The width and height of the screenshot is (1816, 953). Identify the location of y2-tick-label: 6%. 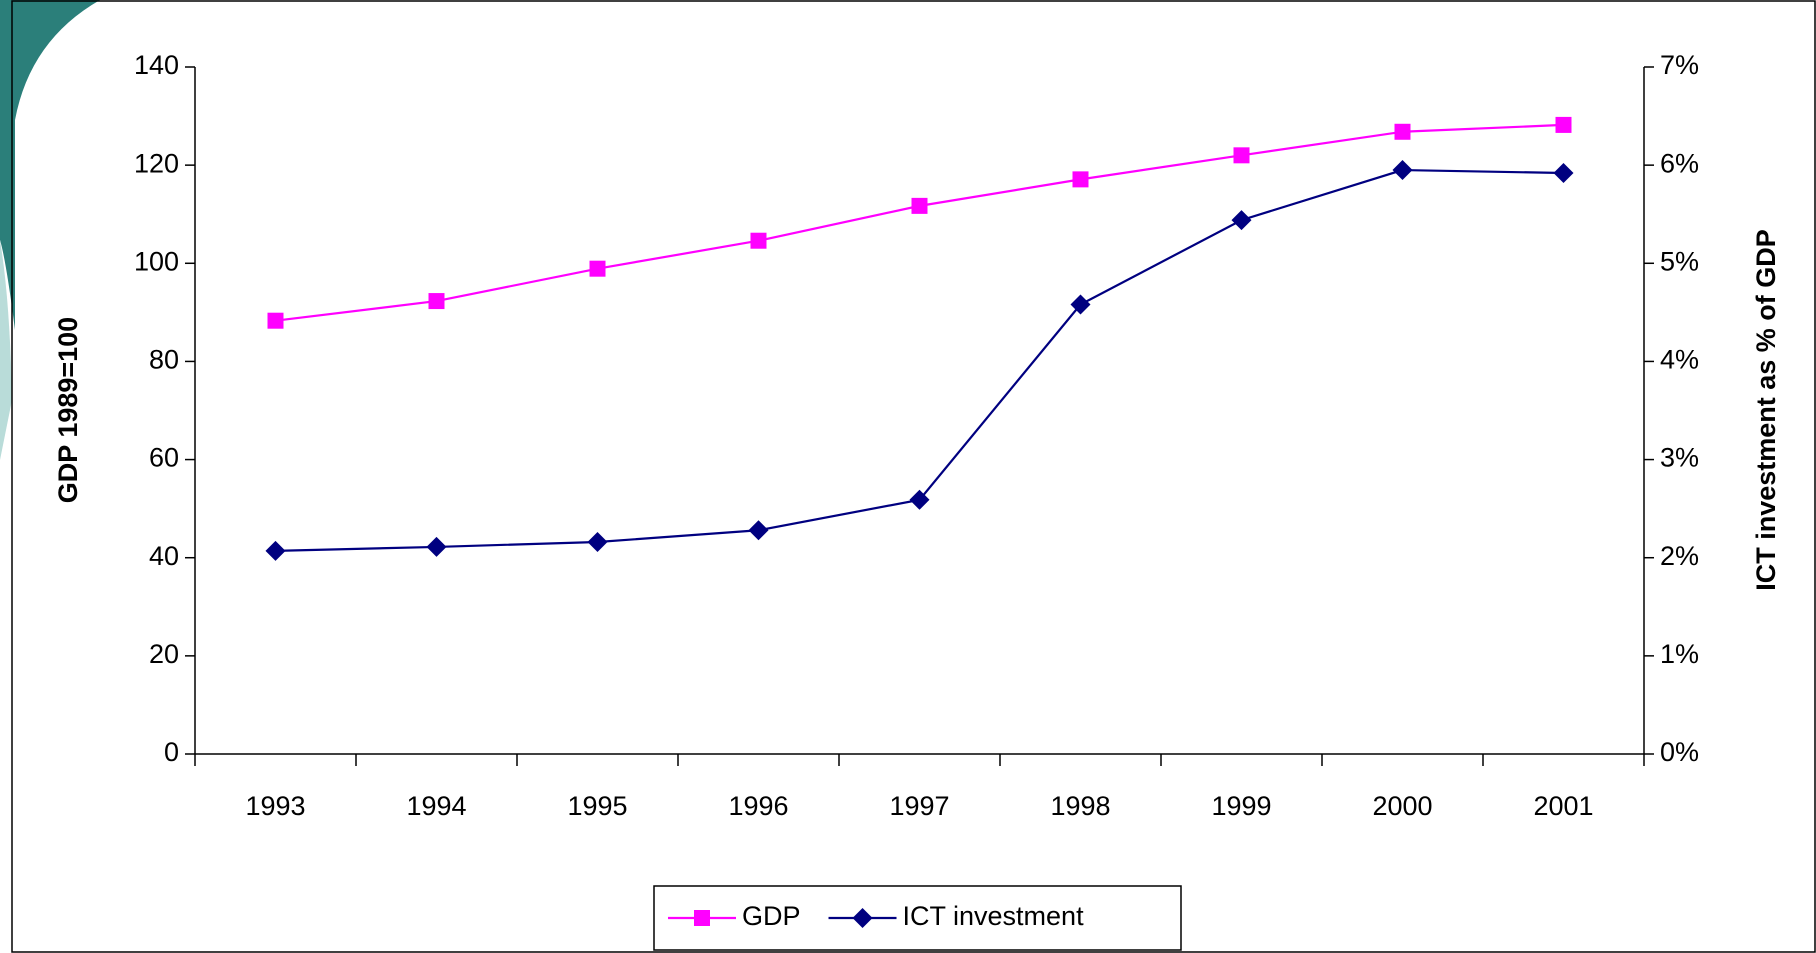
(1679, 163).